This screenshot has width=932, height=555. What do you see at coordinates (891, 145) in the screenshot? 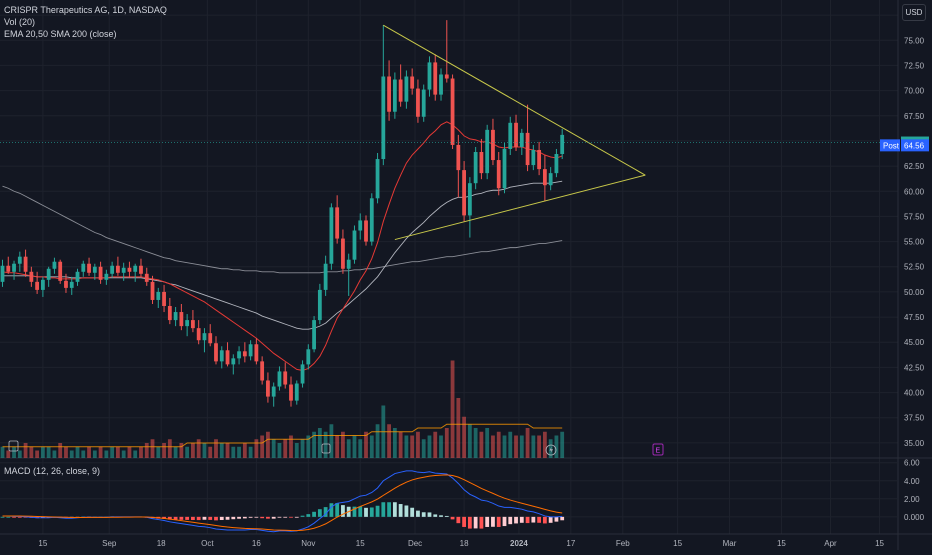
I see `post-market-tag-label: Post` at bounding box center [891, 145].